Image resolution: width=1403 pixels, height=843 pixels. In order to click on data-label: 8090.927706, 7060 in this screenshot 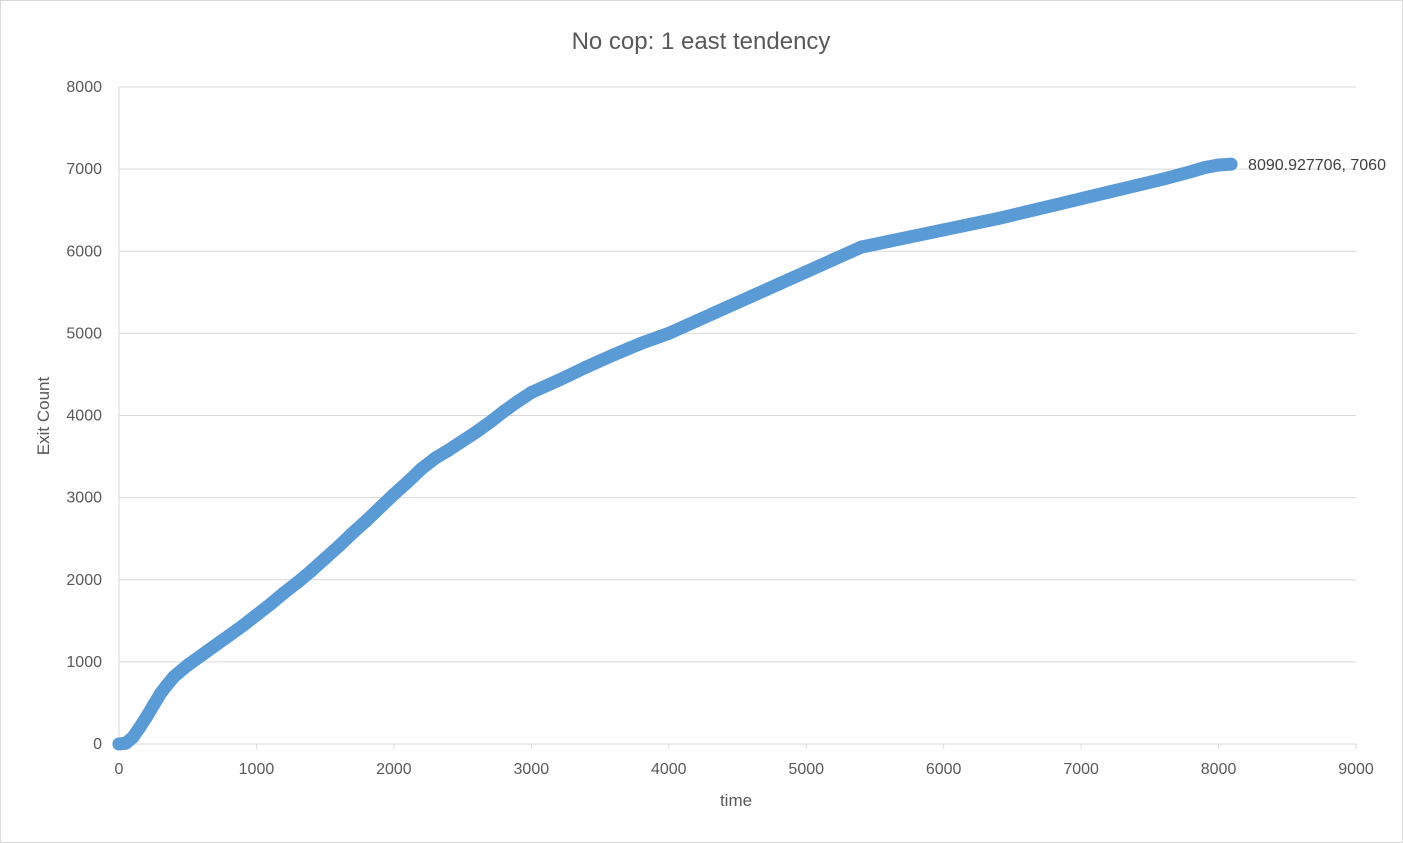, I will do `click(1317, 165)`.